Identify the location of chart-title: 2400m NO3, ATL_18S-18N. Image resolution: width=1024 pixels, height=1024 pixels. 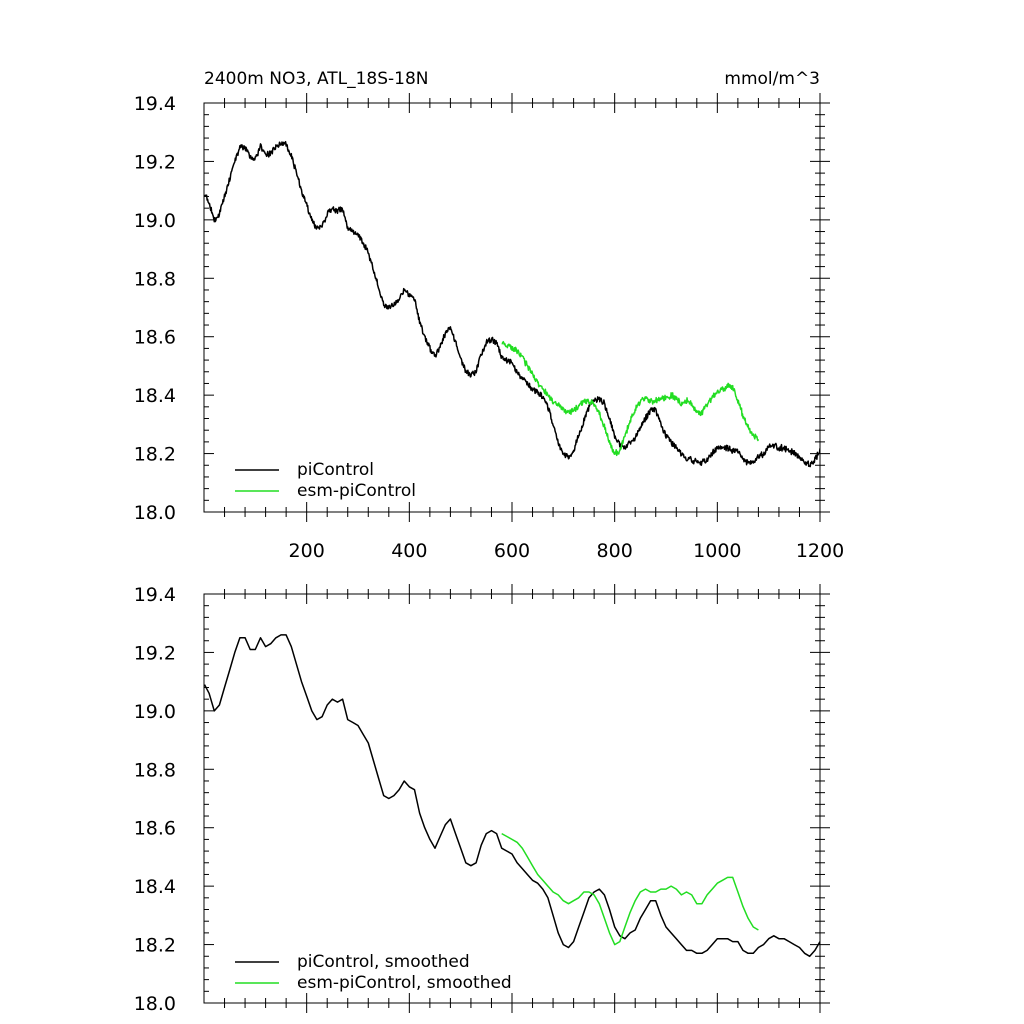
(316, 79).